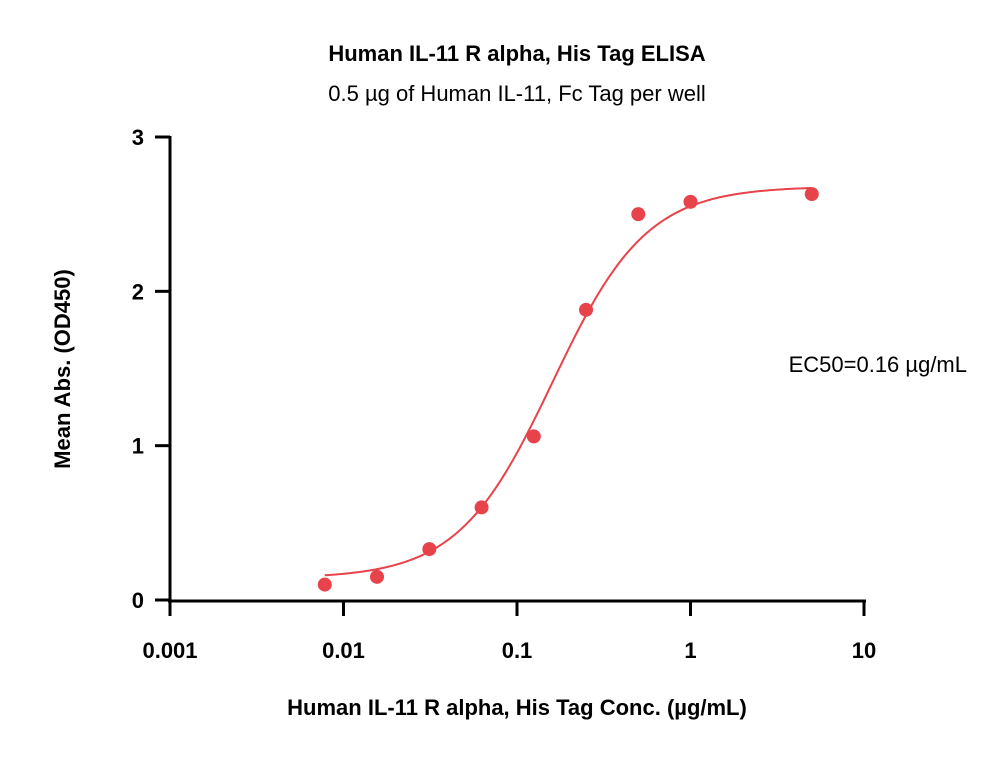 This screenshot has width=1000, height=758. What do you see at coordinates (878, 364) in the screenshot?
I see `ec50-annotation: EC50=0.16 µg/mL` at bounding box center [878, 364].